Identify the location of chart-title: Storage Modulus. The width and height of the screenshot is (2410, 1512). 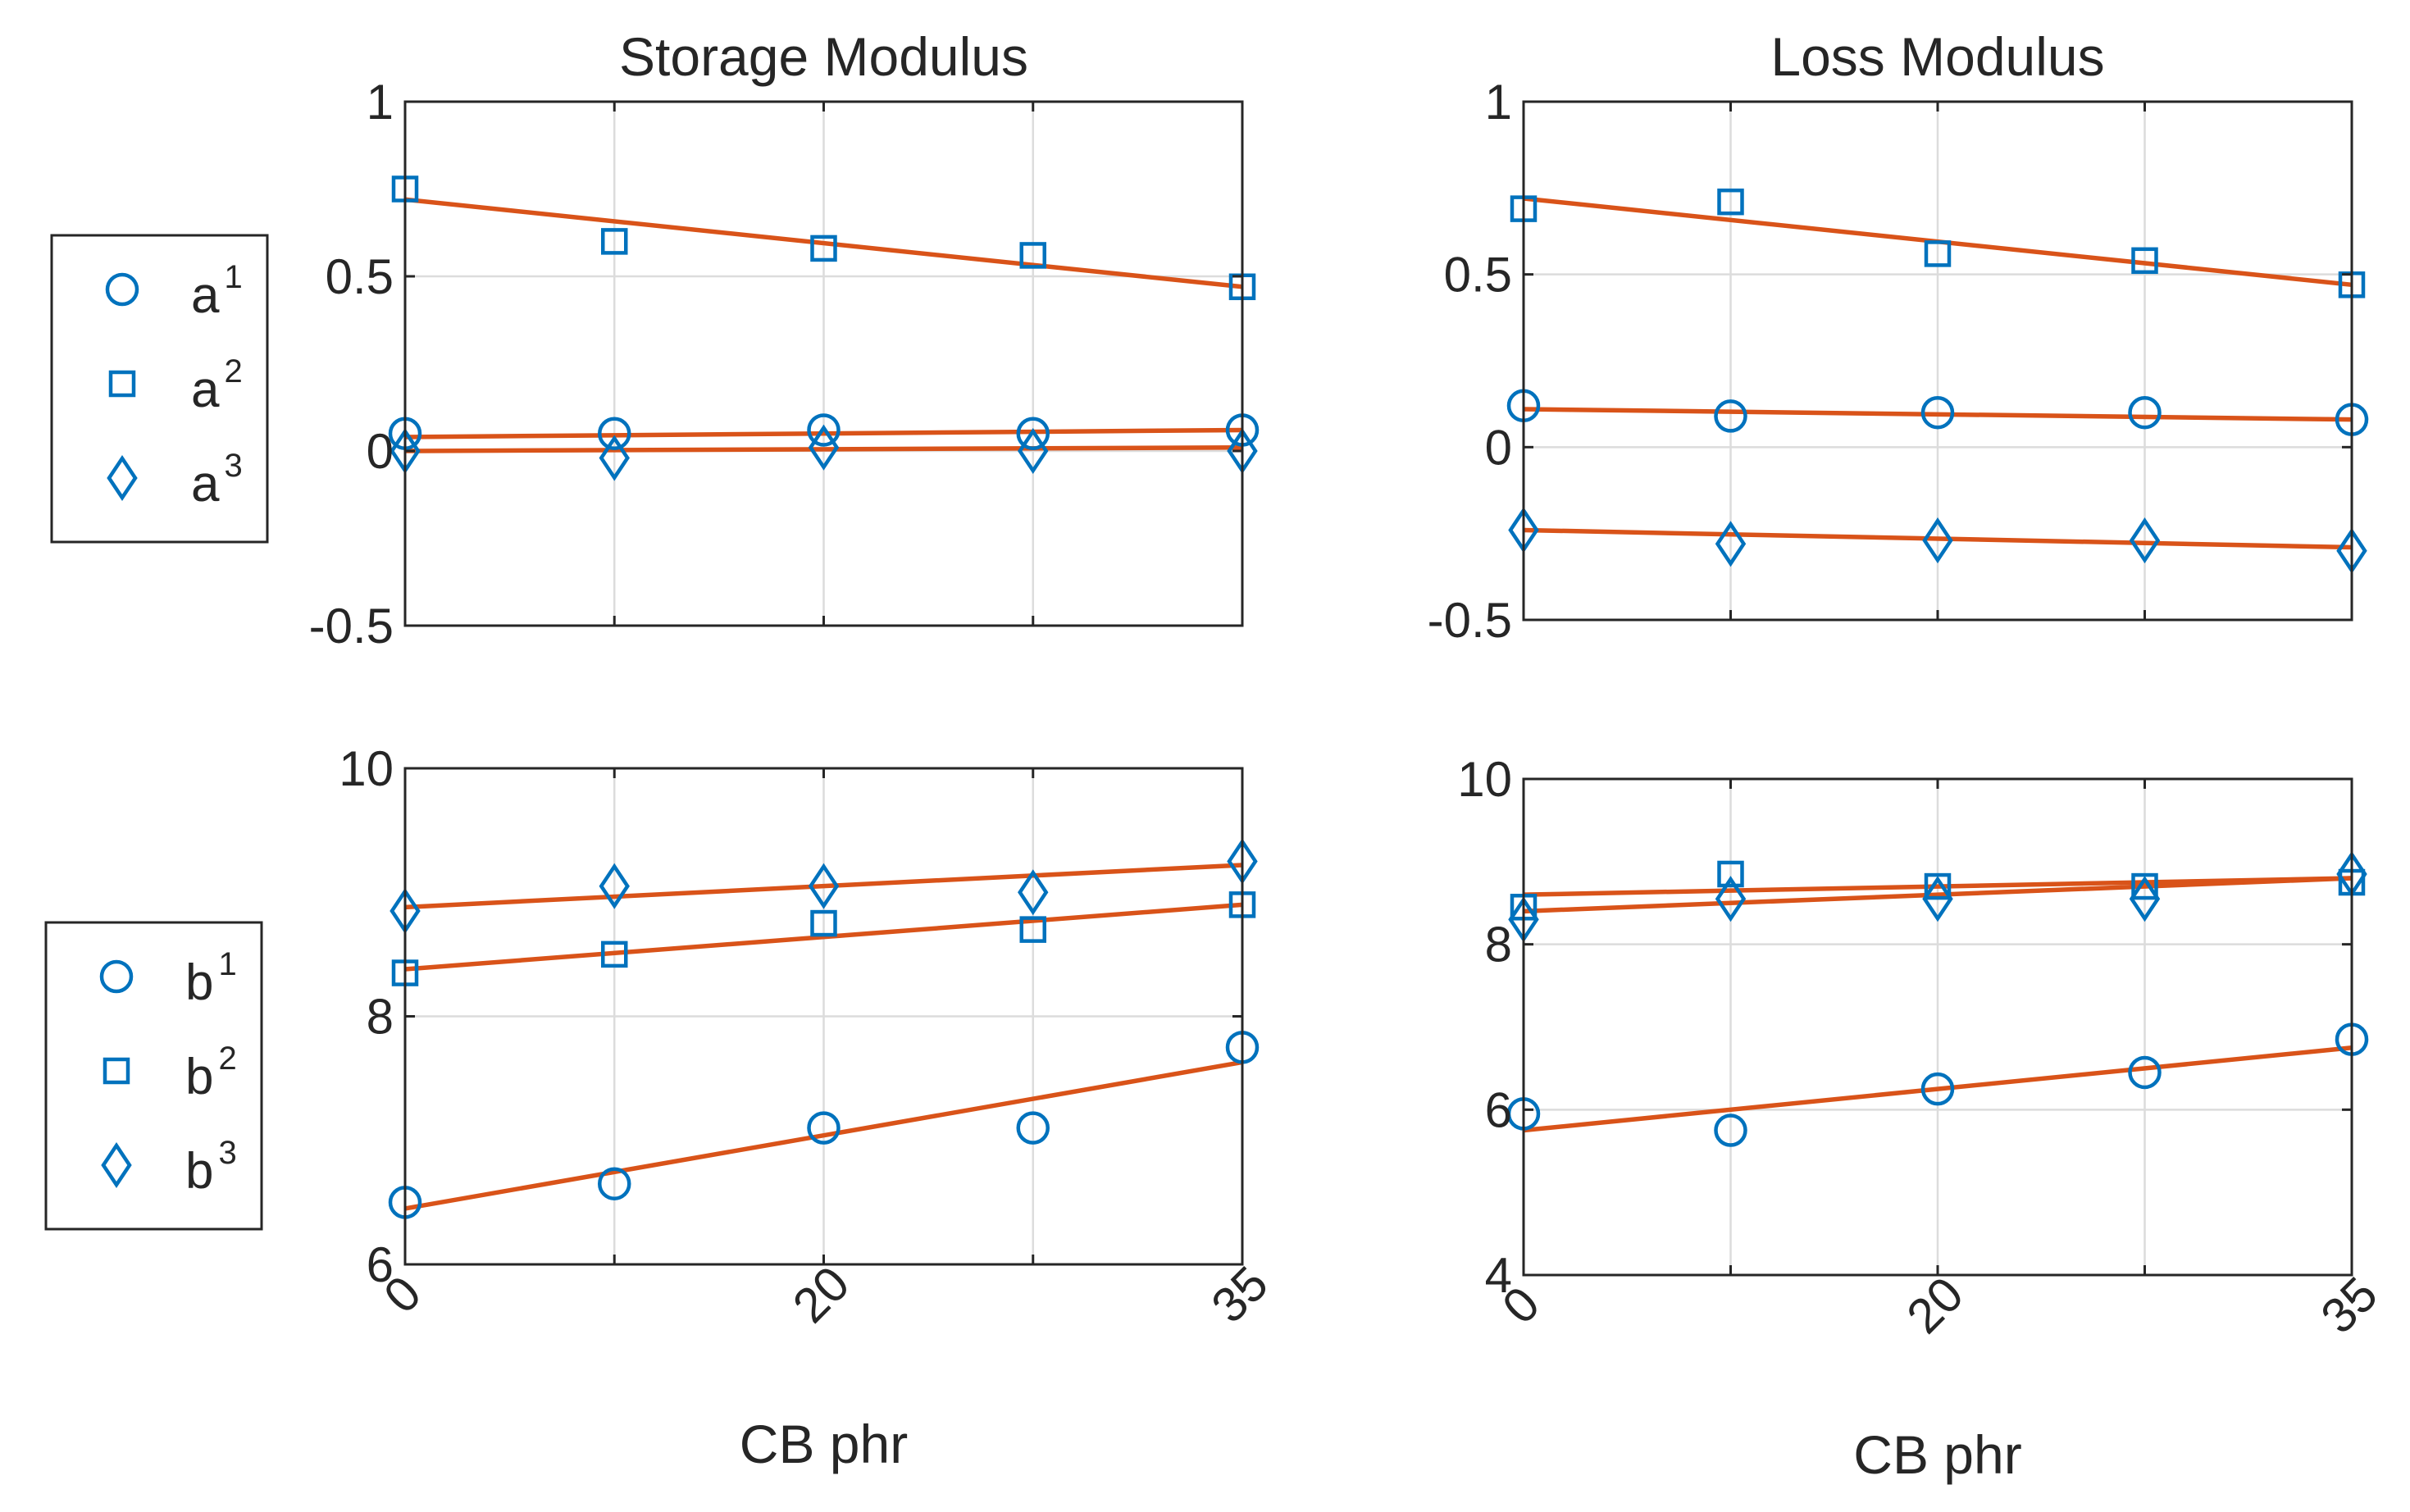
(824, 56).